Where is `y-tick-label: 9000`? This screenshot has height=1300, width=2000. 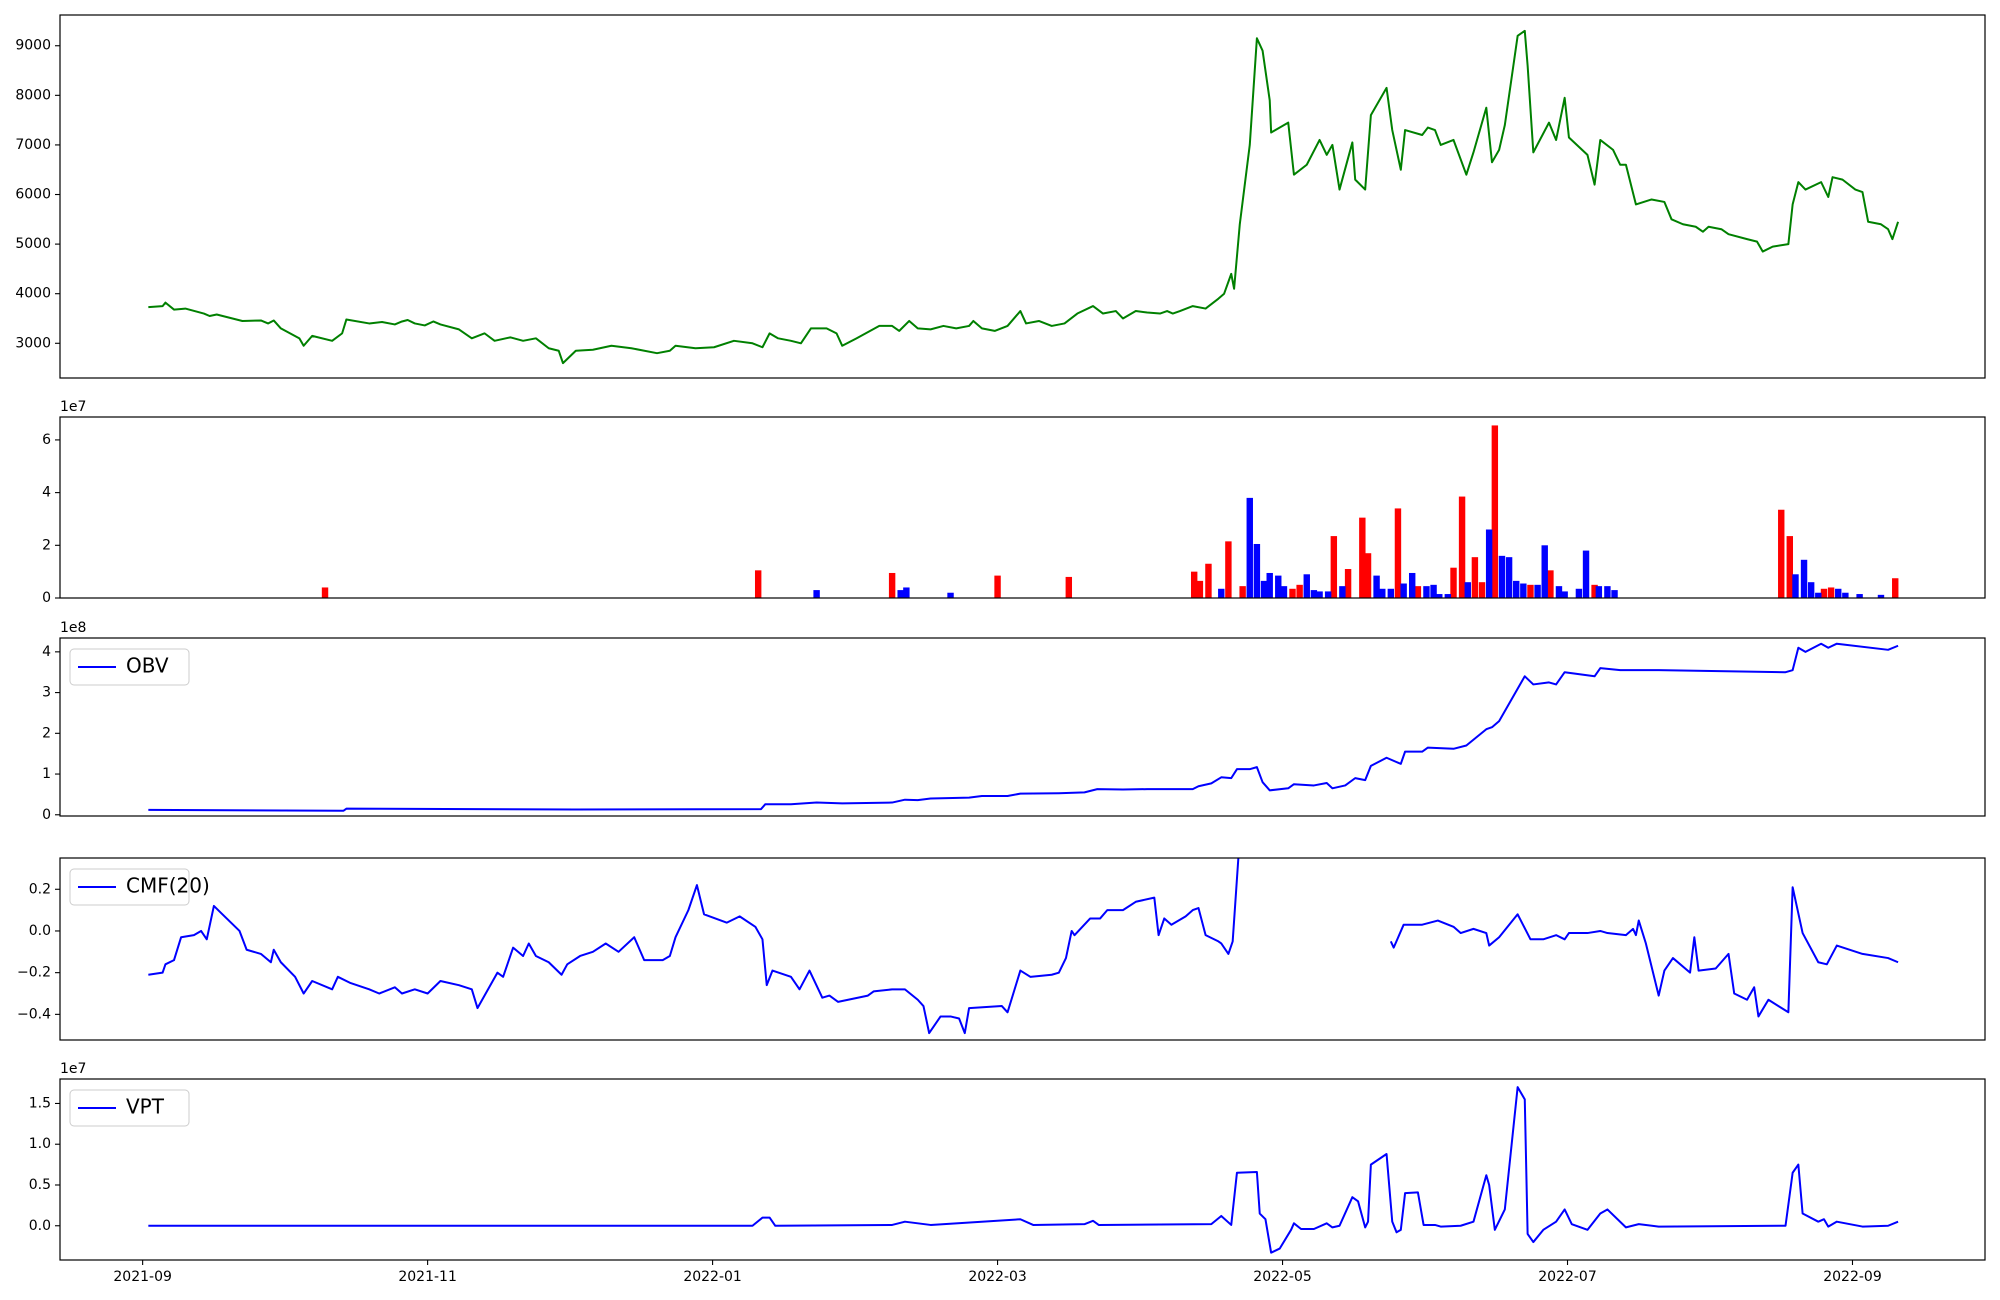
y-tick-label: 9000 is located at coordinates (33, 46).